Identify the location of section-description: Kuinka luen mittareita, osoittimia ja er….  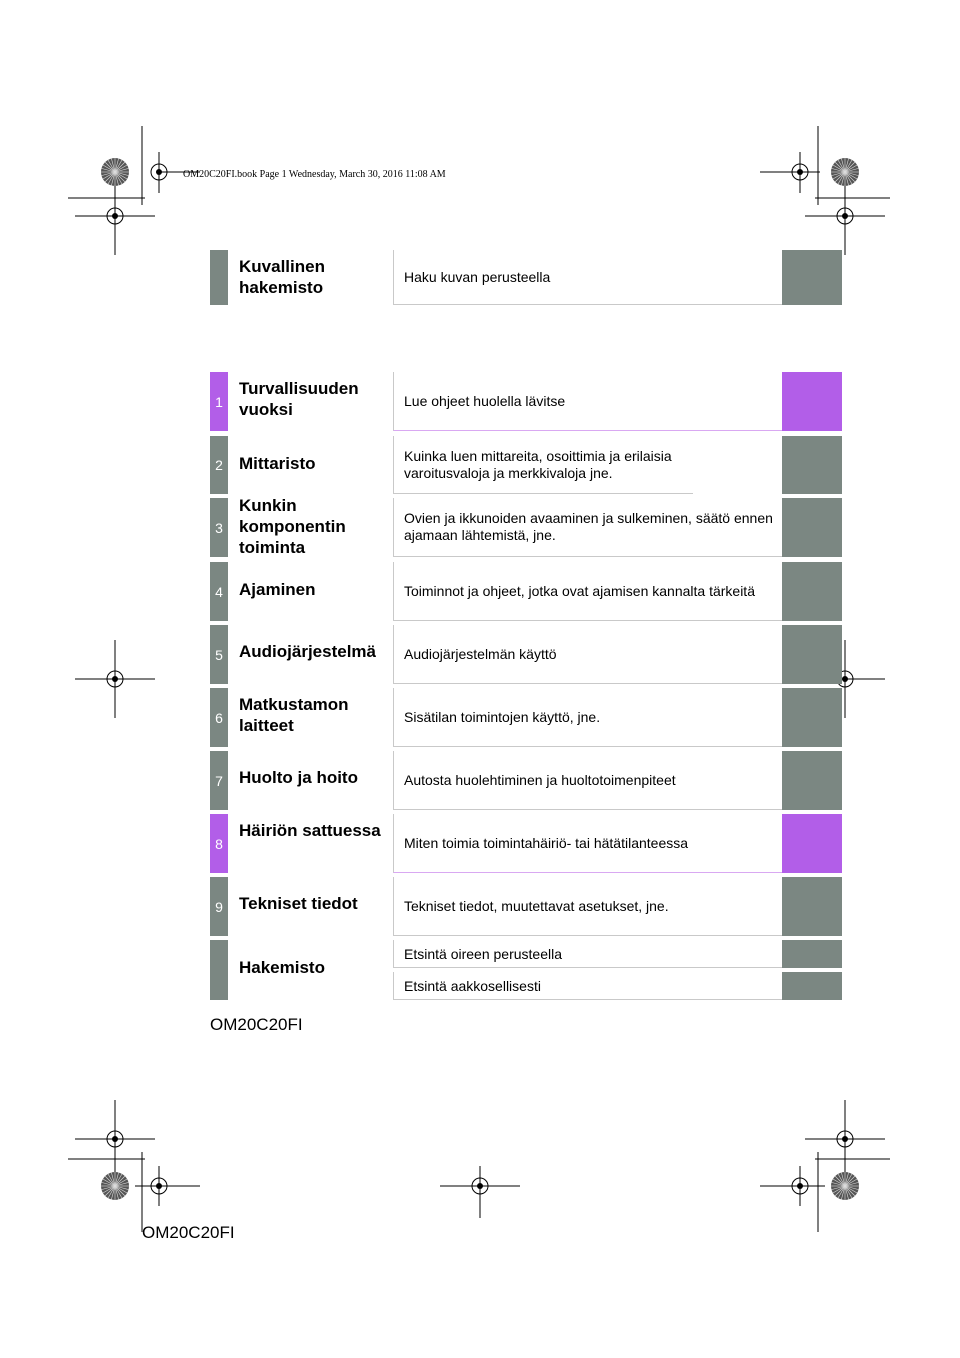
(543, 465).